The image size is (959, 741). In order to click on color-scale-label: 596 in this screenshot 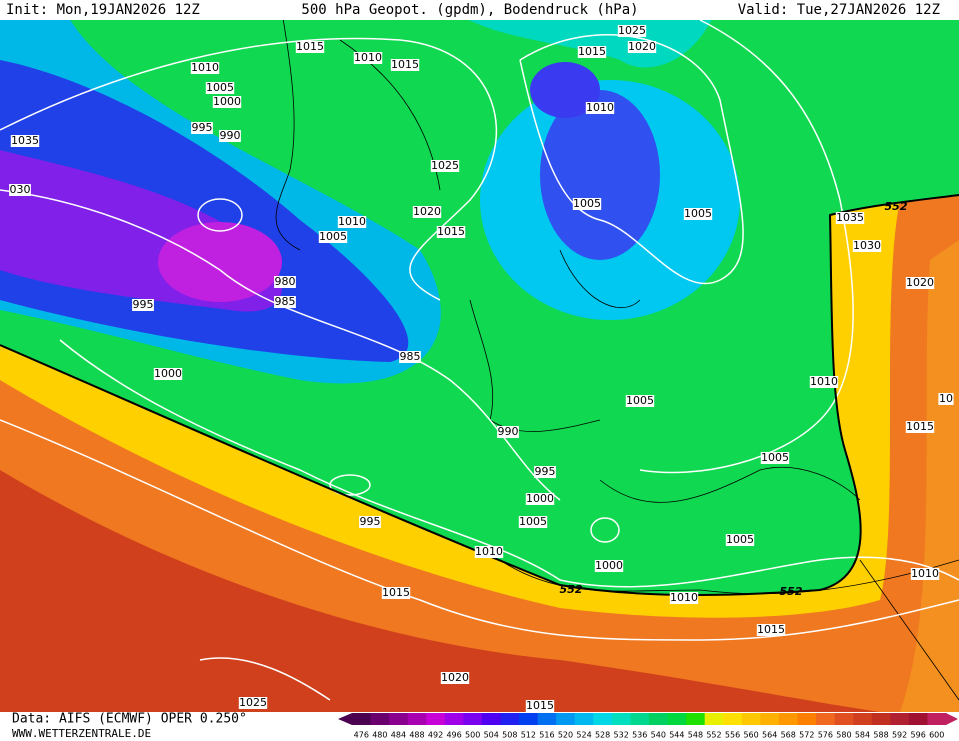, I will do `click(918, 735)`.